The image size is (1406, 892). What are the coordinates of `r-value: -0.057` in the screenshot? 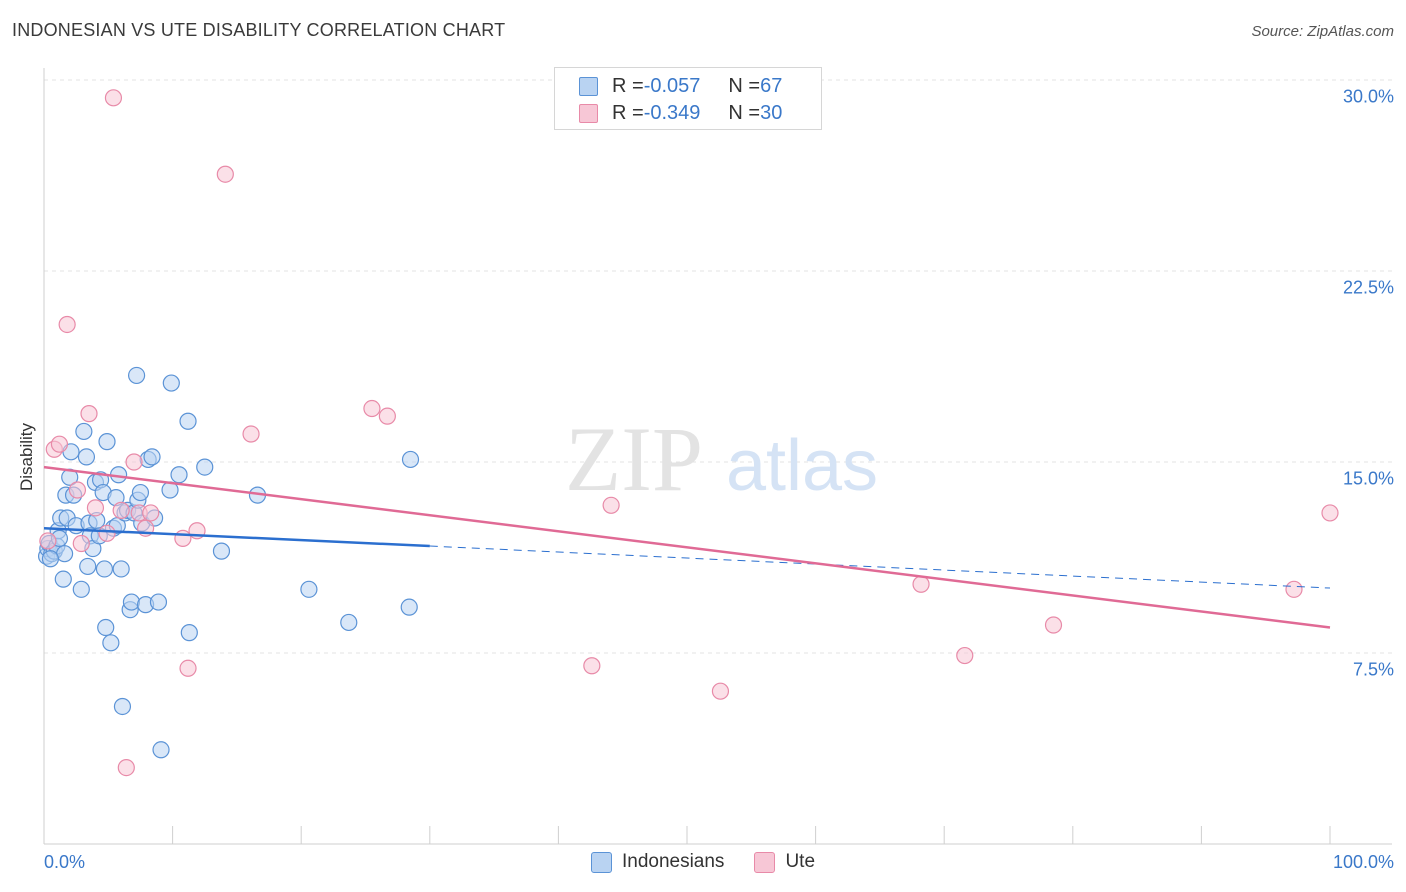 It's located at (672, 85).